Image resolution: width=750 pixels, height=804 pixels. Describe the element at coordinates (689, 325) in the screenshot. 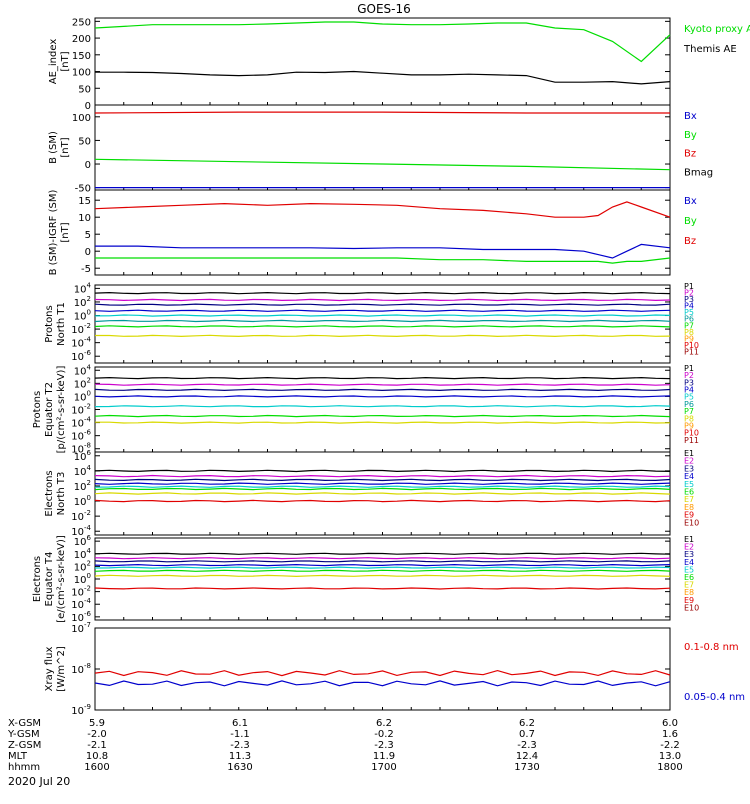

I see `legend-p7: P7` at that location.